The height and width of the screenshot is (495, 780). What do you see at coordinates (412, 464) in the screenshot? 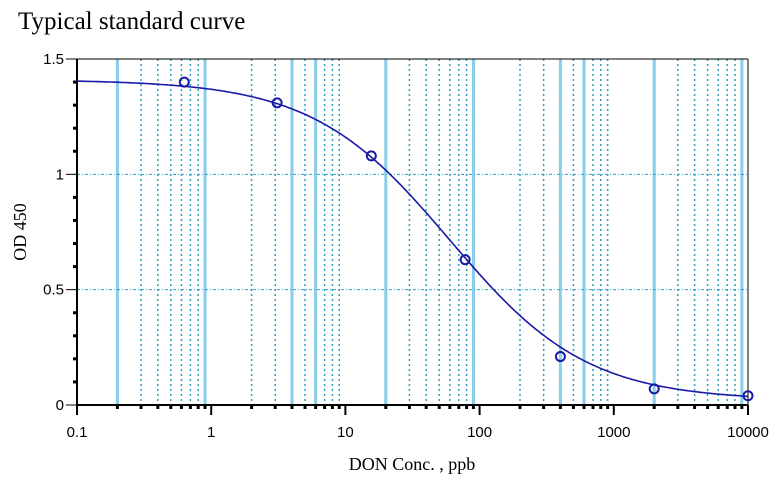
I see `x-axis-title: DON Conc. , ppb` at bounding box center [412, 464].